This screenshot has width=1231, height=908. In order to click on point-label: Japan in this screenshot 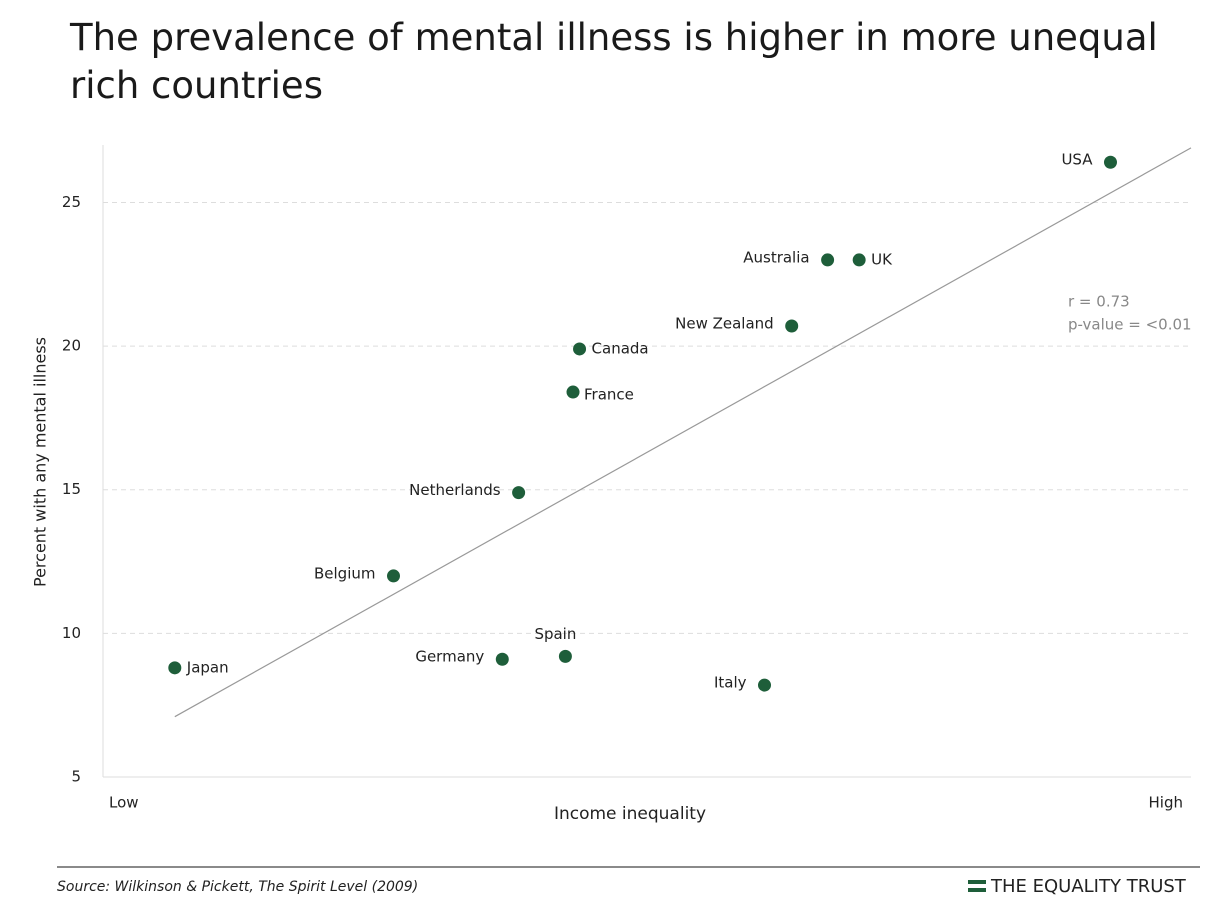, I will do `click(207, 667)`.